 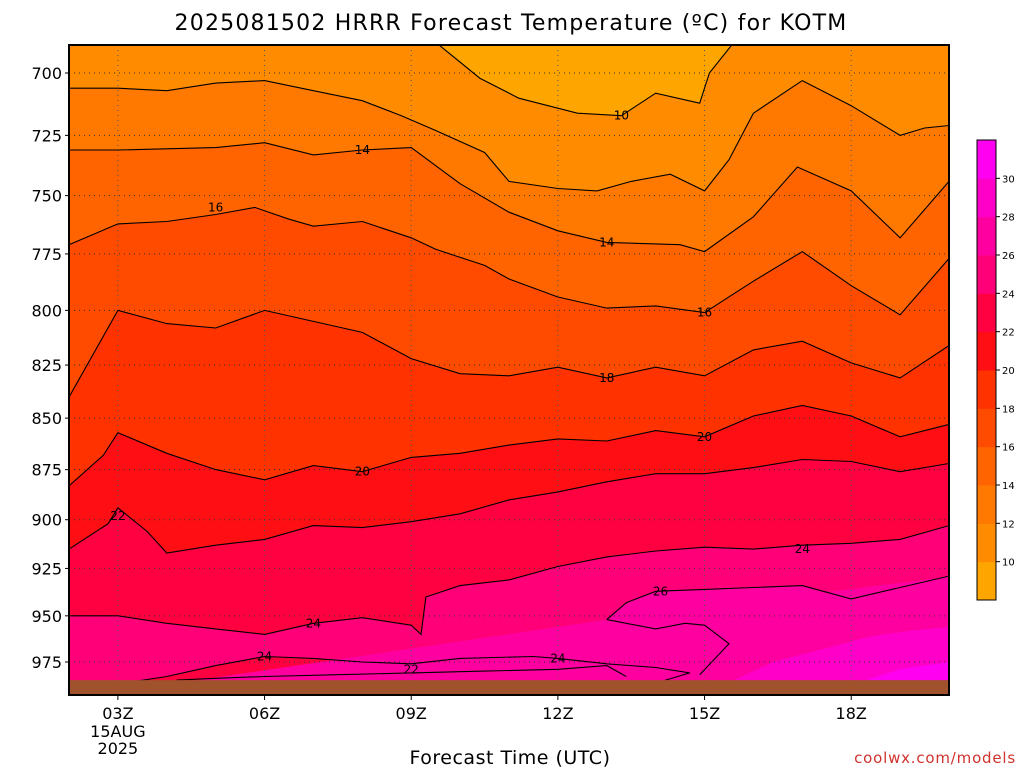 What do you see at coordinates (606, 378) in the screenshot?
I see `contour-label-18: 18` at bounding box center [606, 378].